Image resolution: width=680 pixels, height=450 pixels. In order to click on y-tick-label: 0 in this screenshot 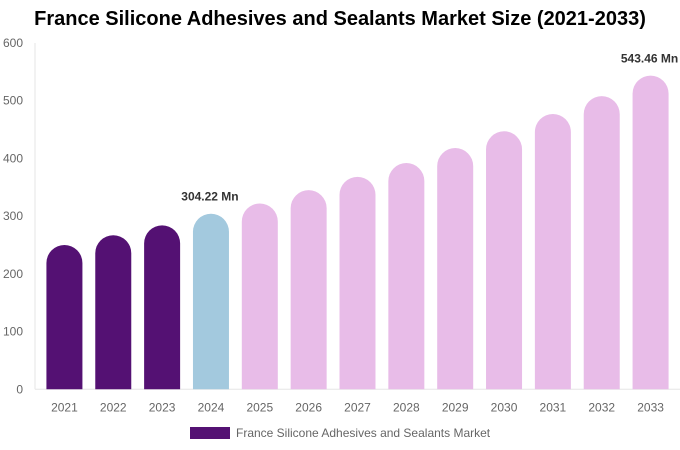, I will do `click(19, 389)`.